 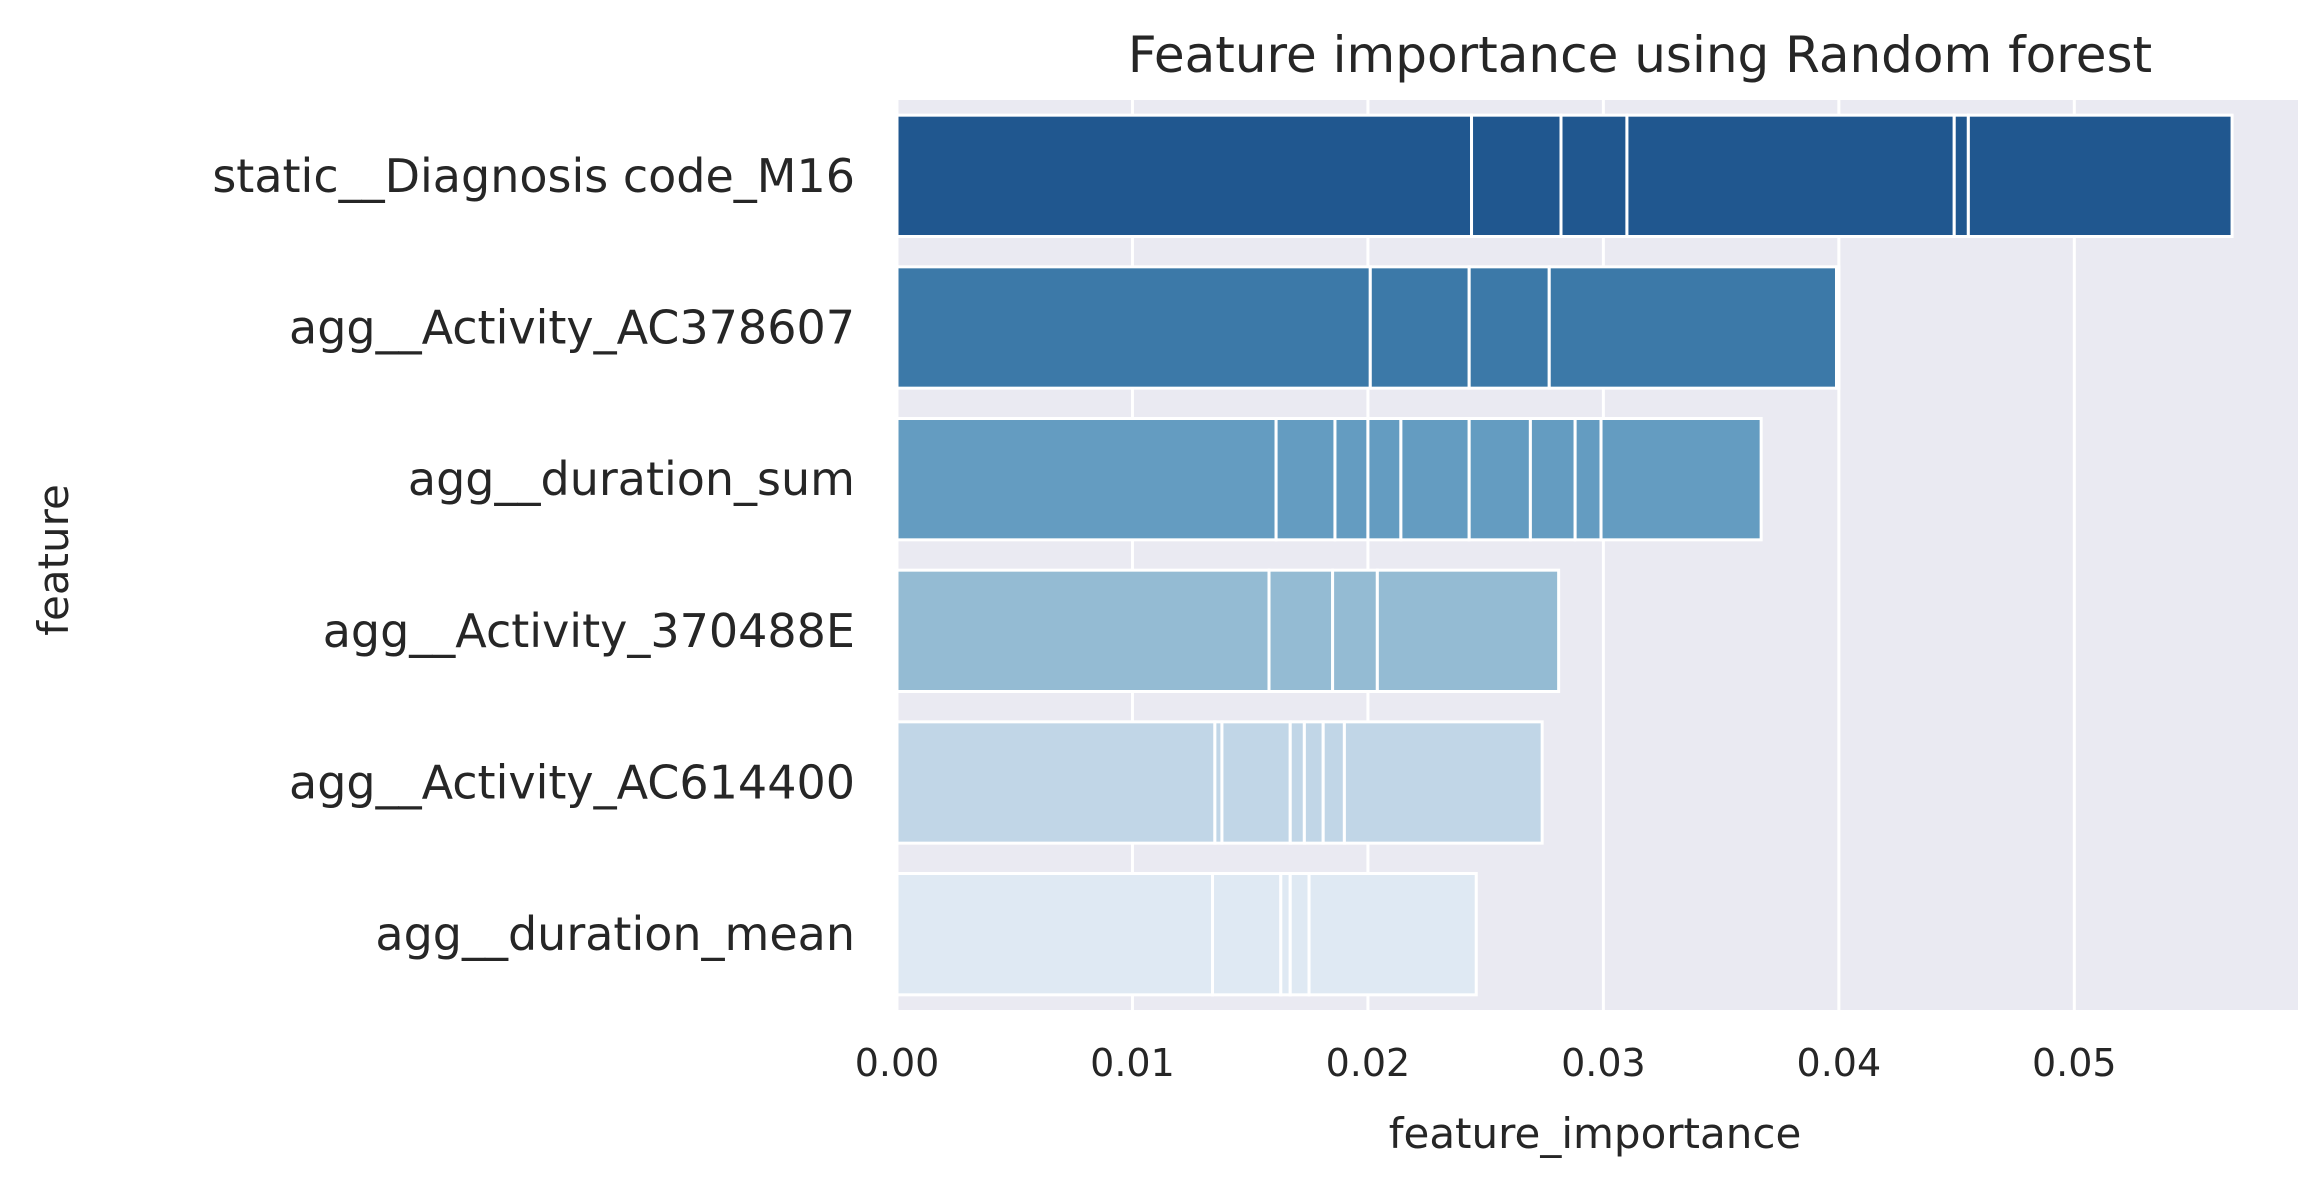 I want to click on x-tick-label: 0.03, so click(x=1603, y=1063).